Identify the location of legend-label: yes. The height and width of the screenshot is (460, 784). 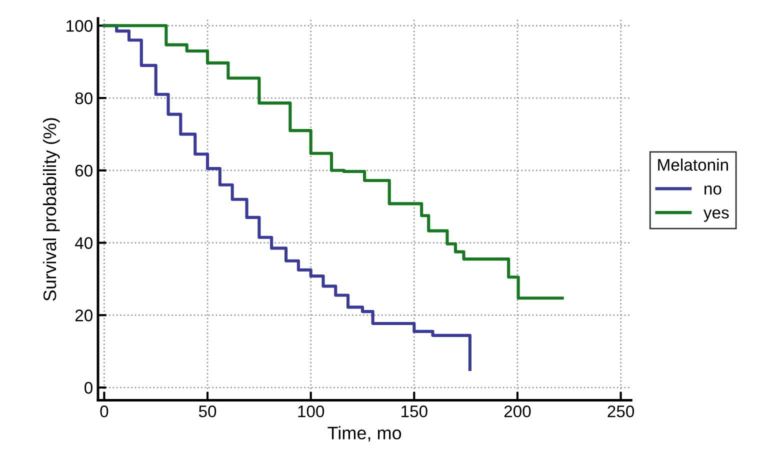
(716, 215).